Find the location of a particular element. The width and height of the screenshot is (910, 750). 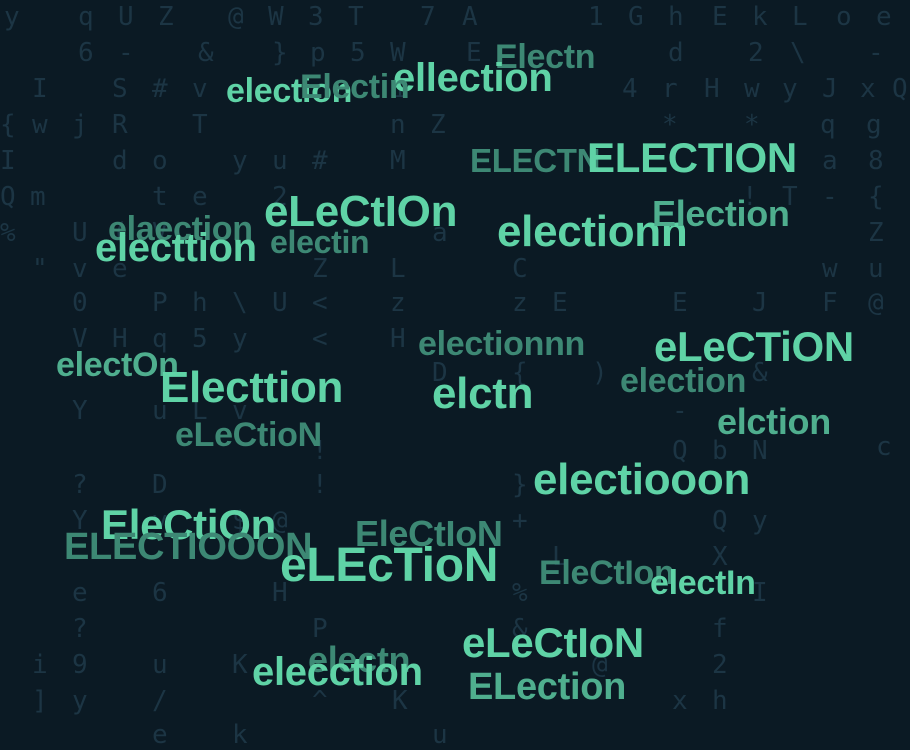

bg-char: * is located at coordinates (752, 125).